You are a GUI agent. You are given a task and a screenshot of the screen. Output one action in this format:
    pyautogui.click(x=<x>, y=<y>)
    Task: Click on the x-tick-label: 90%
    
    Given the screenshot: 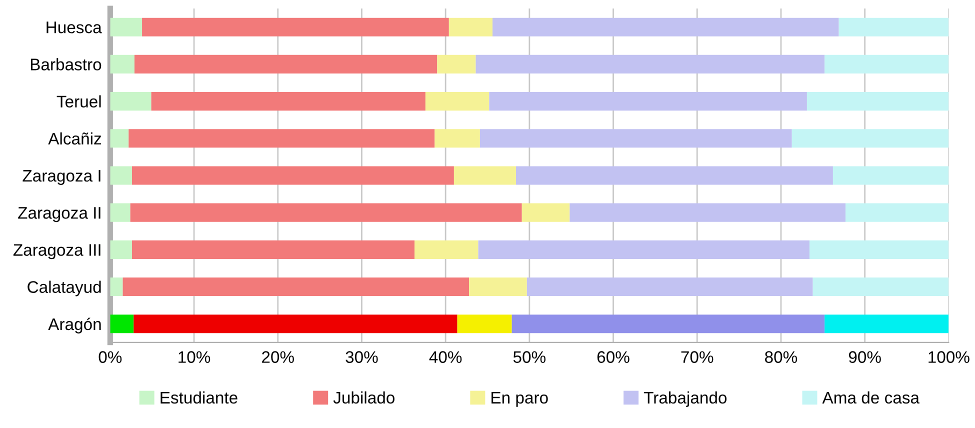 What is the action you would take?
    pyautogui.click(x=864, y=357)
    